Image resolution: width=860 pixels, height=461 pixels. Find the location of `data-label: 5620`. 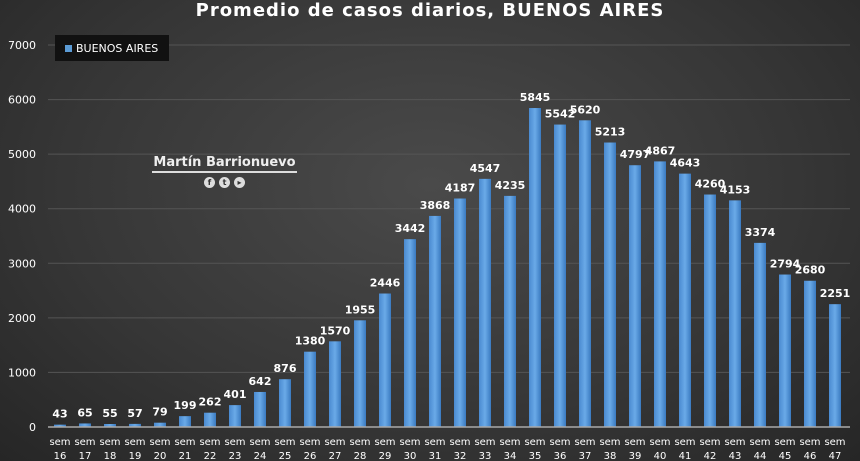

data-label: 5620 is located at coordinates (585, 109).